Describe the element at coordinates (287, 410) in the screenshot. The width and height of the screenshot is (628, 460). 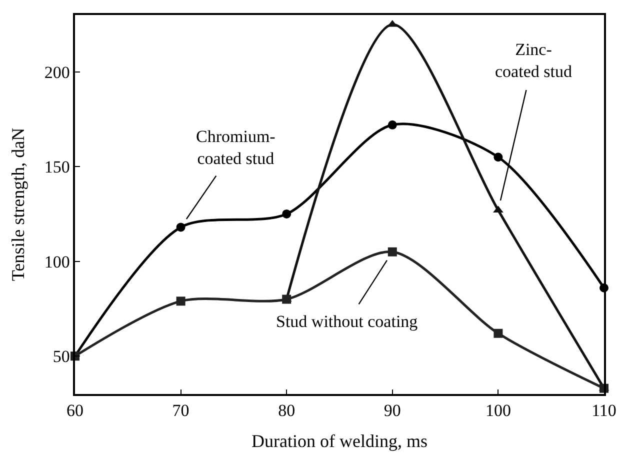
I see `x-tick-label: 80` at that location.